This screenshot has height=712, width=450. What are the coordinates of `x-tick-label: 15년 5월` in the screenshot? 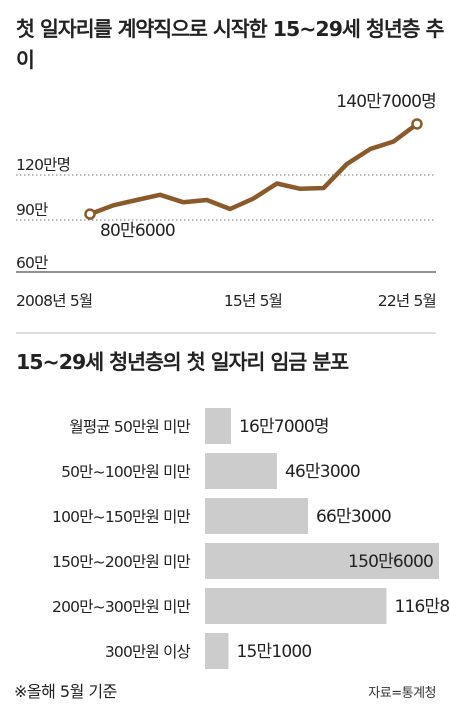 It's located at (253, 301).